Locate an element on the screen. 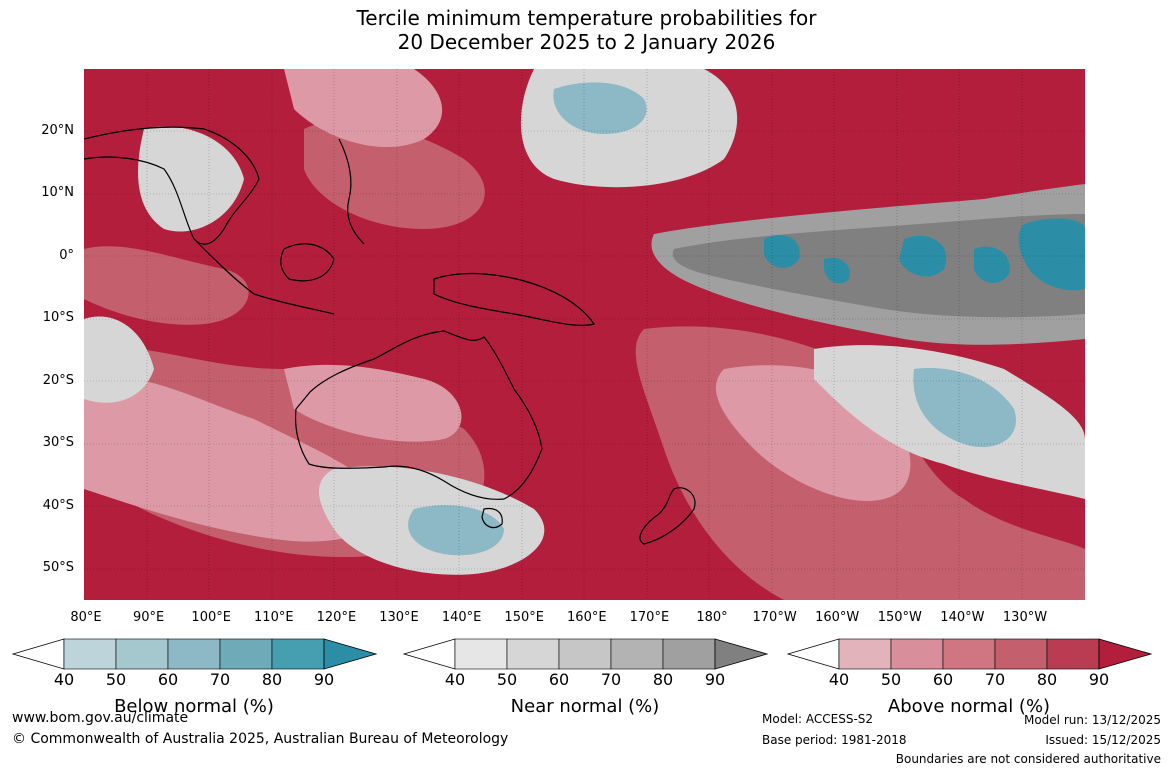 This screenshot has width=1173, height=770. borneo-coastline is located at coordinates (307, 262).